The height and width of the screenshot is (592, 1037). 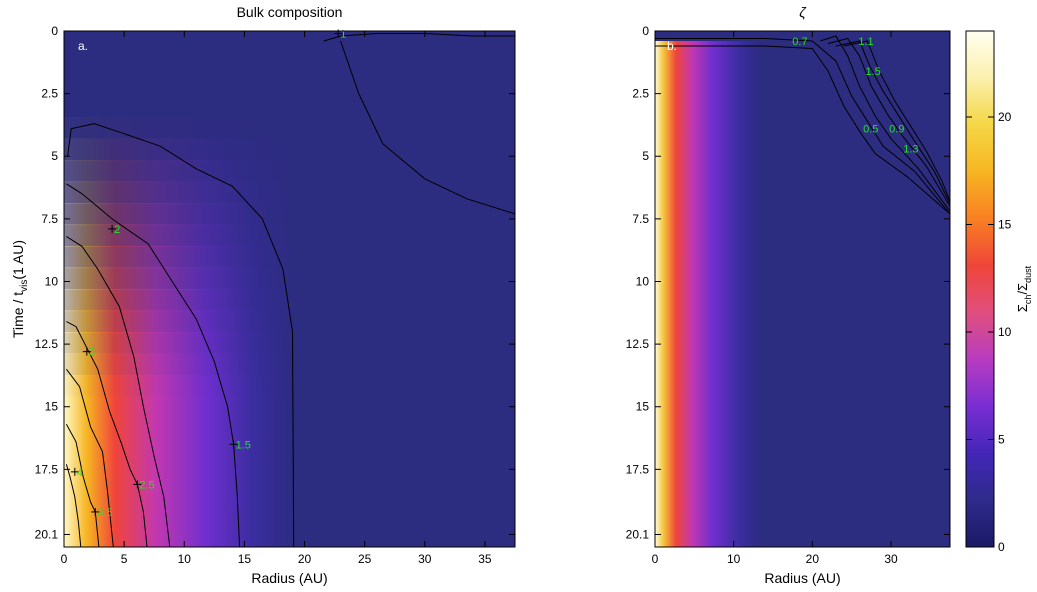 What do you see at coordinates (343, 35) in the screenshot?
I see `contour-label: 1` at bounding box center [343, 35].